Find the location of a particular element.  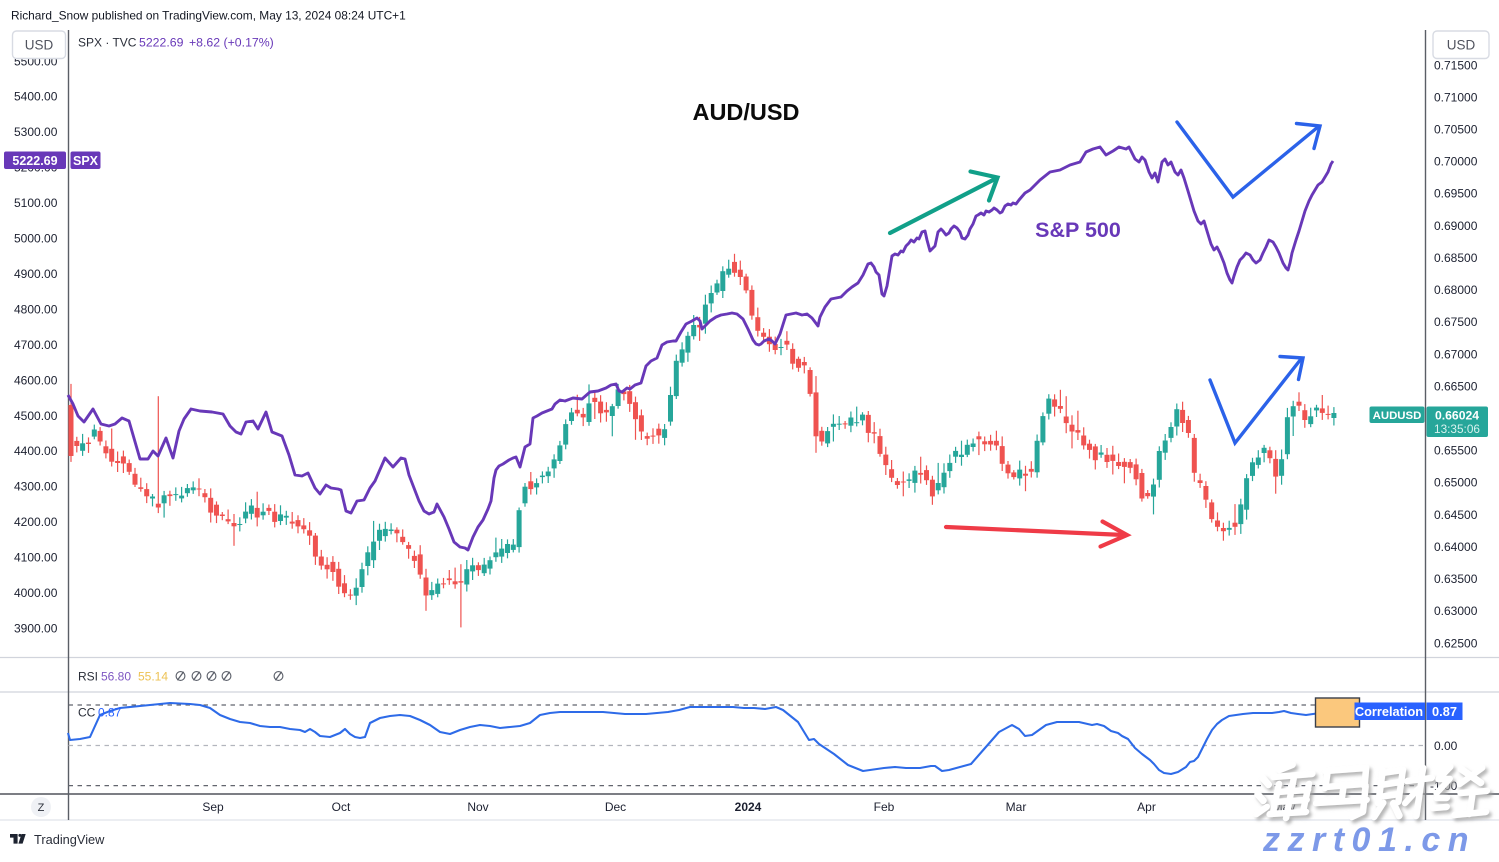

svg-text: 0.65500 is located at coordinates (1456, 451).